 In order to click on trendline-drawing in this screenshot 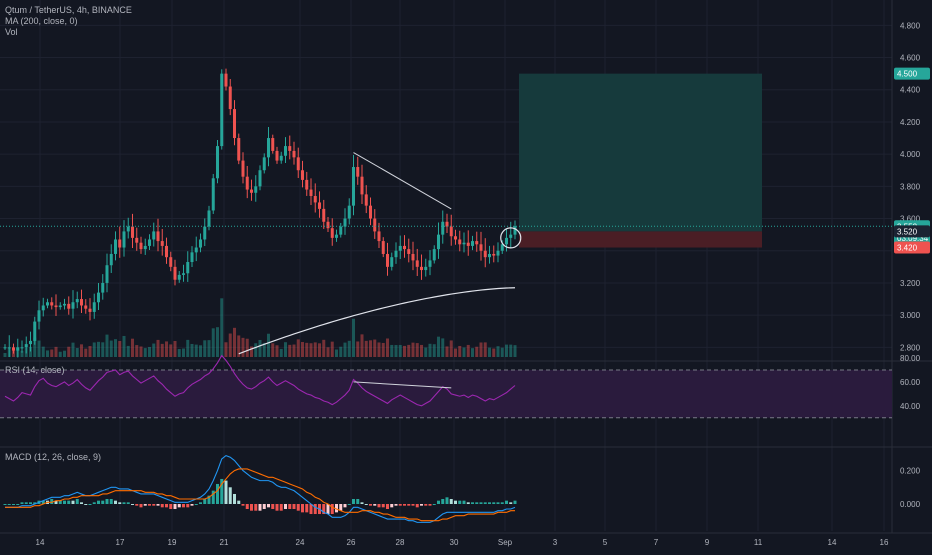, I will do `click(402, 181)`.